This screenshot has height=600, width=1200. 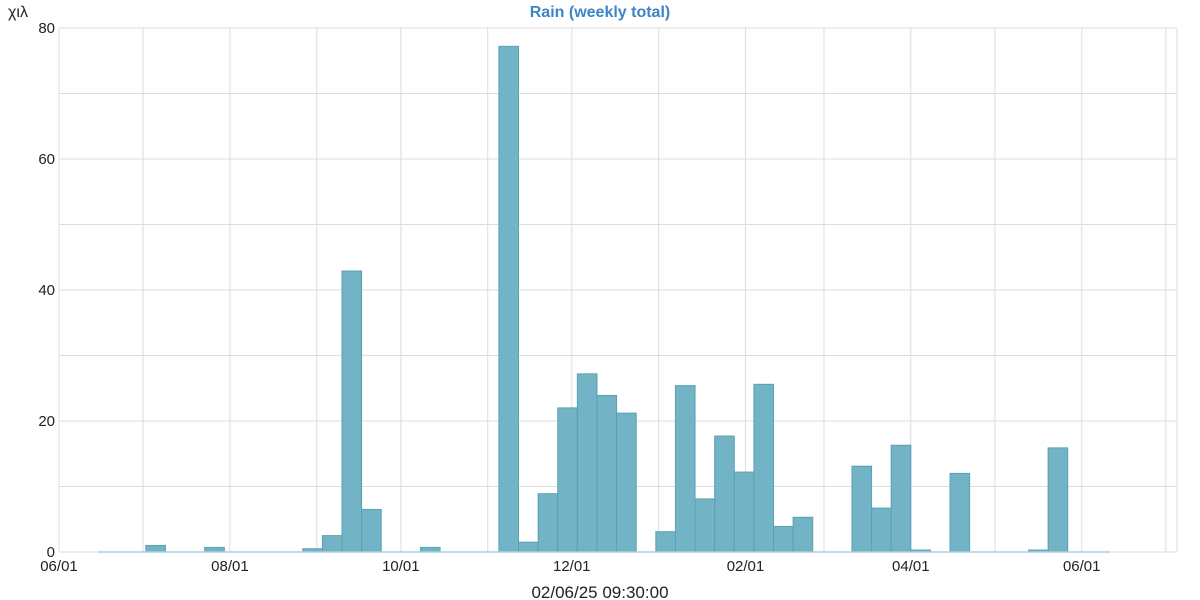 I want to click on y-tick-label: 60, so click(x=46, y=159).